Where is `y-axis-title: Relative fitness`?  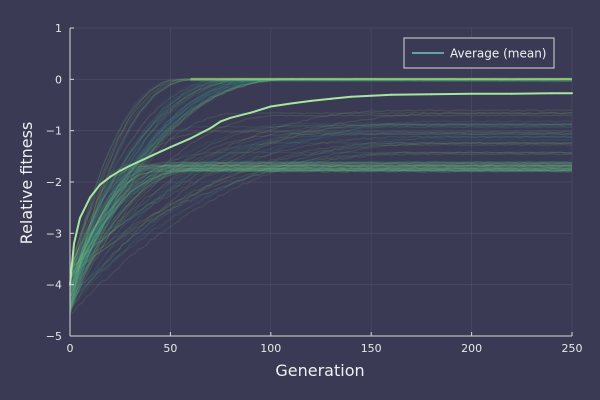
y-axis-title: Relative fitness is located at coordinates (26, 183).